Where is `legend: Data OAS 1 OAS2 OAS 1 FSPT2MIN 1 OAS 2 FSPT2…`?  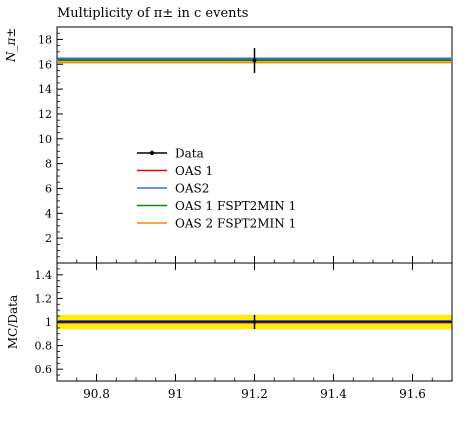
legend: Data OAS 1 OAS2 OAS 1 FSPT2MIN 1 OAS 2 FSPT2… is located at coordinates (216, 189).